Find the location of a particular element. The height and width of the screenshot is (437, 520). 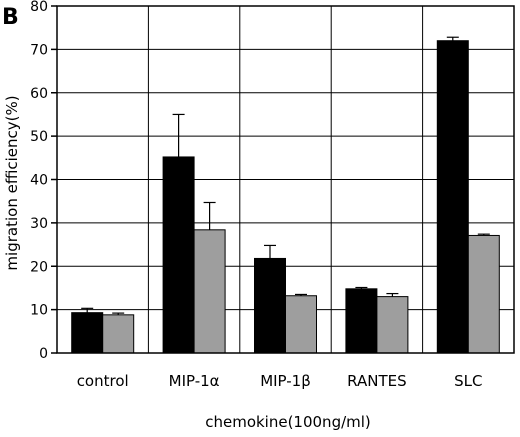

y-tick-label: 40 is located at coordinates (39, 181).